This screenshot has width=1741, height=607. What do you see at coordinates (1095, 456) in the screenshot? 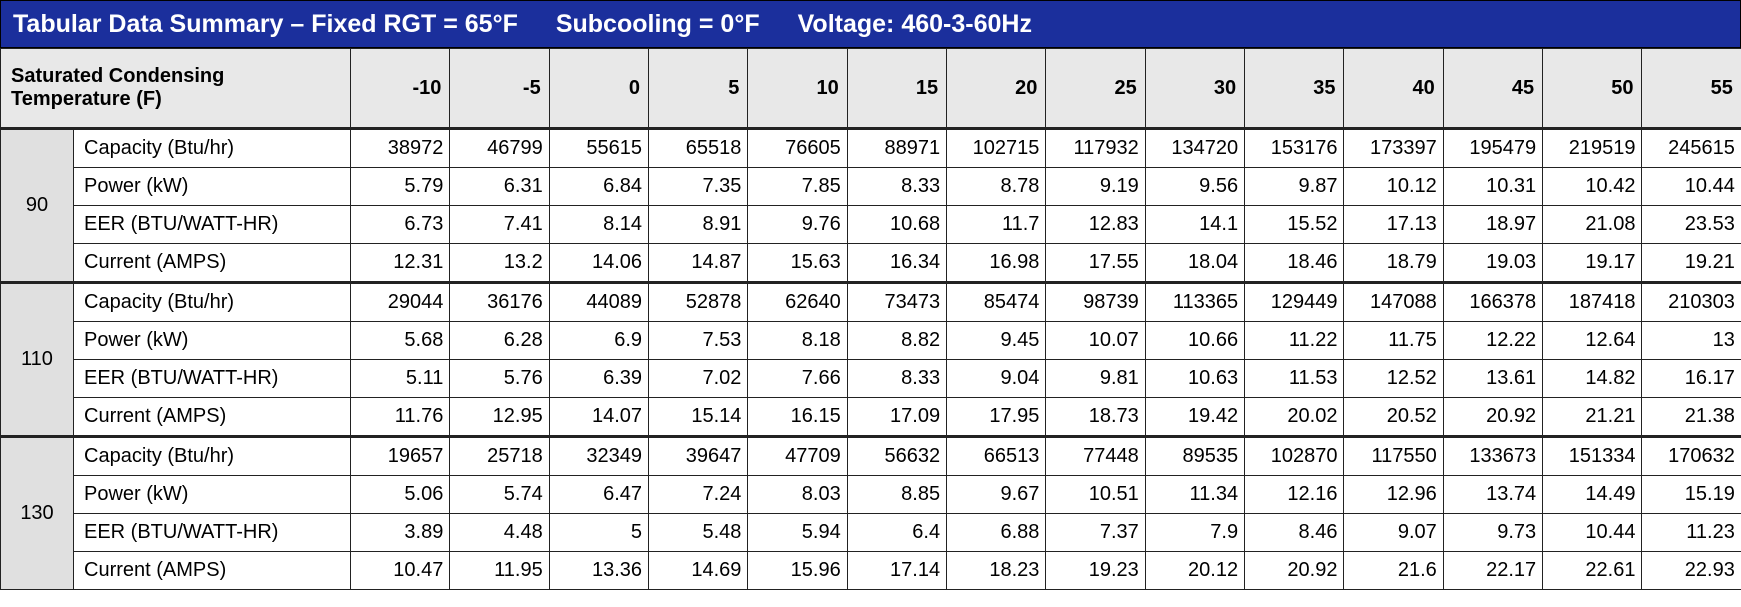
I see `cell-value: 77448` at bounding box center [1095, 456].